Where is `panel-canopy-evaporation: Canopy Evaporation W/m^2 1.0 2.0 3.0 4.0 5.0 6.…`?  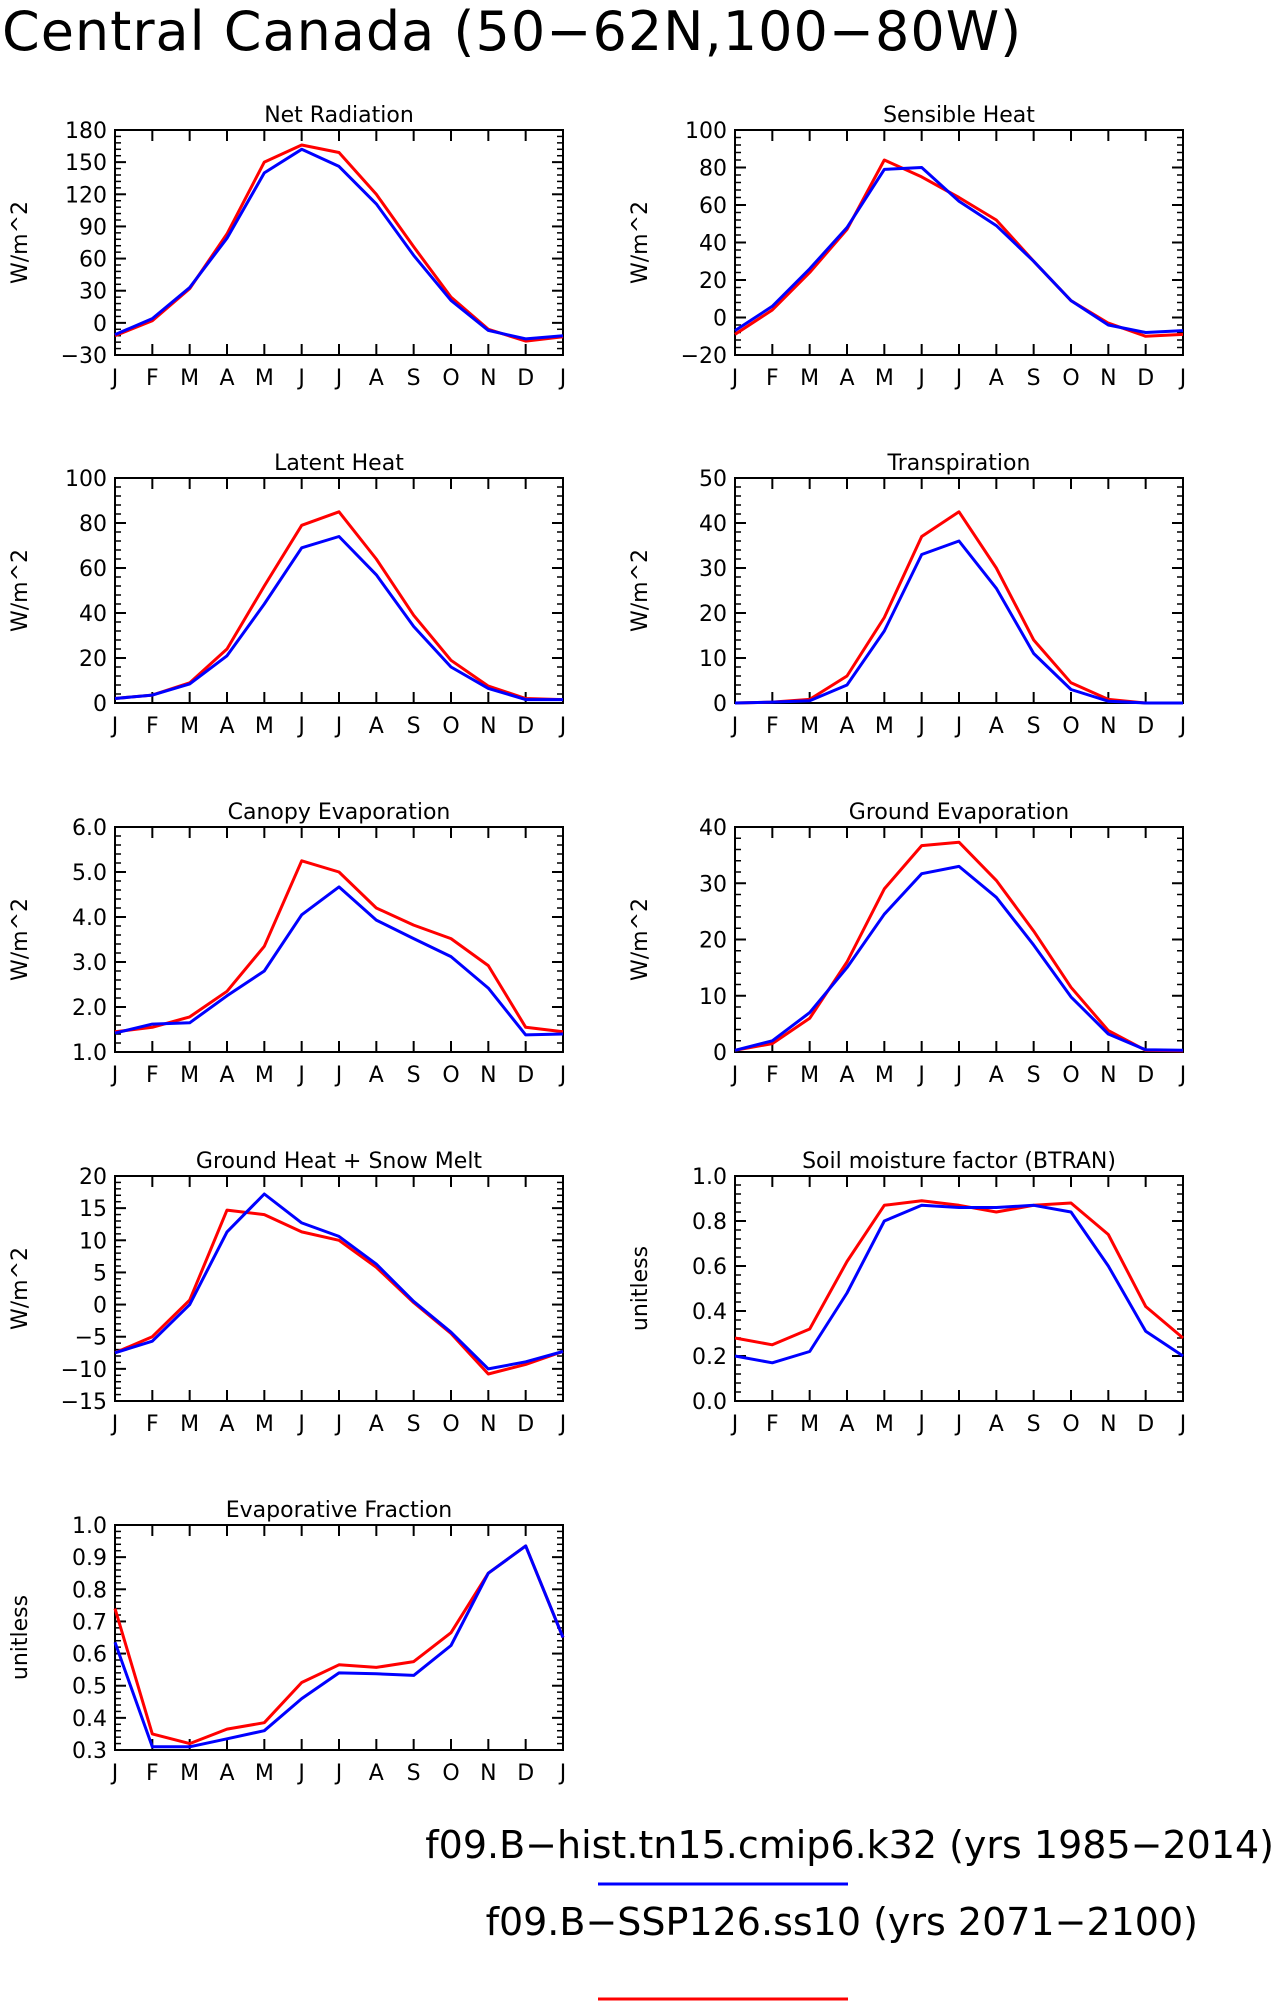 panel-canopy-evaporation: Canopy Evaporation W/m^2 1.0 2.0 3.0 4.0 5.0 6.… is located at coordinates (287, 944).